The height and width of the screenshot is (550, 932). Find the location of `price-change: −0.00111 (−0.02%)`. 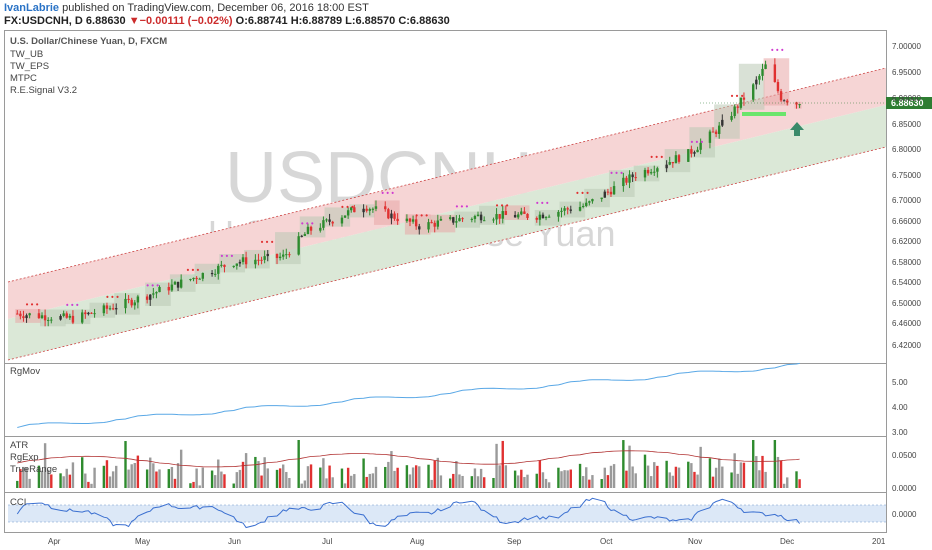

price-change: −0.00111 (−0.02%) is located at coordinates (186, 21).